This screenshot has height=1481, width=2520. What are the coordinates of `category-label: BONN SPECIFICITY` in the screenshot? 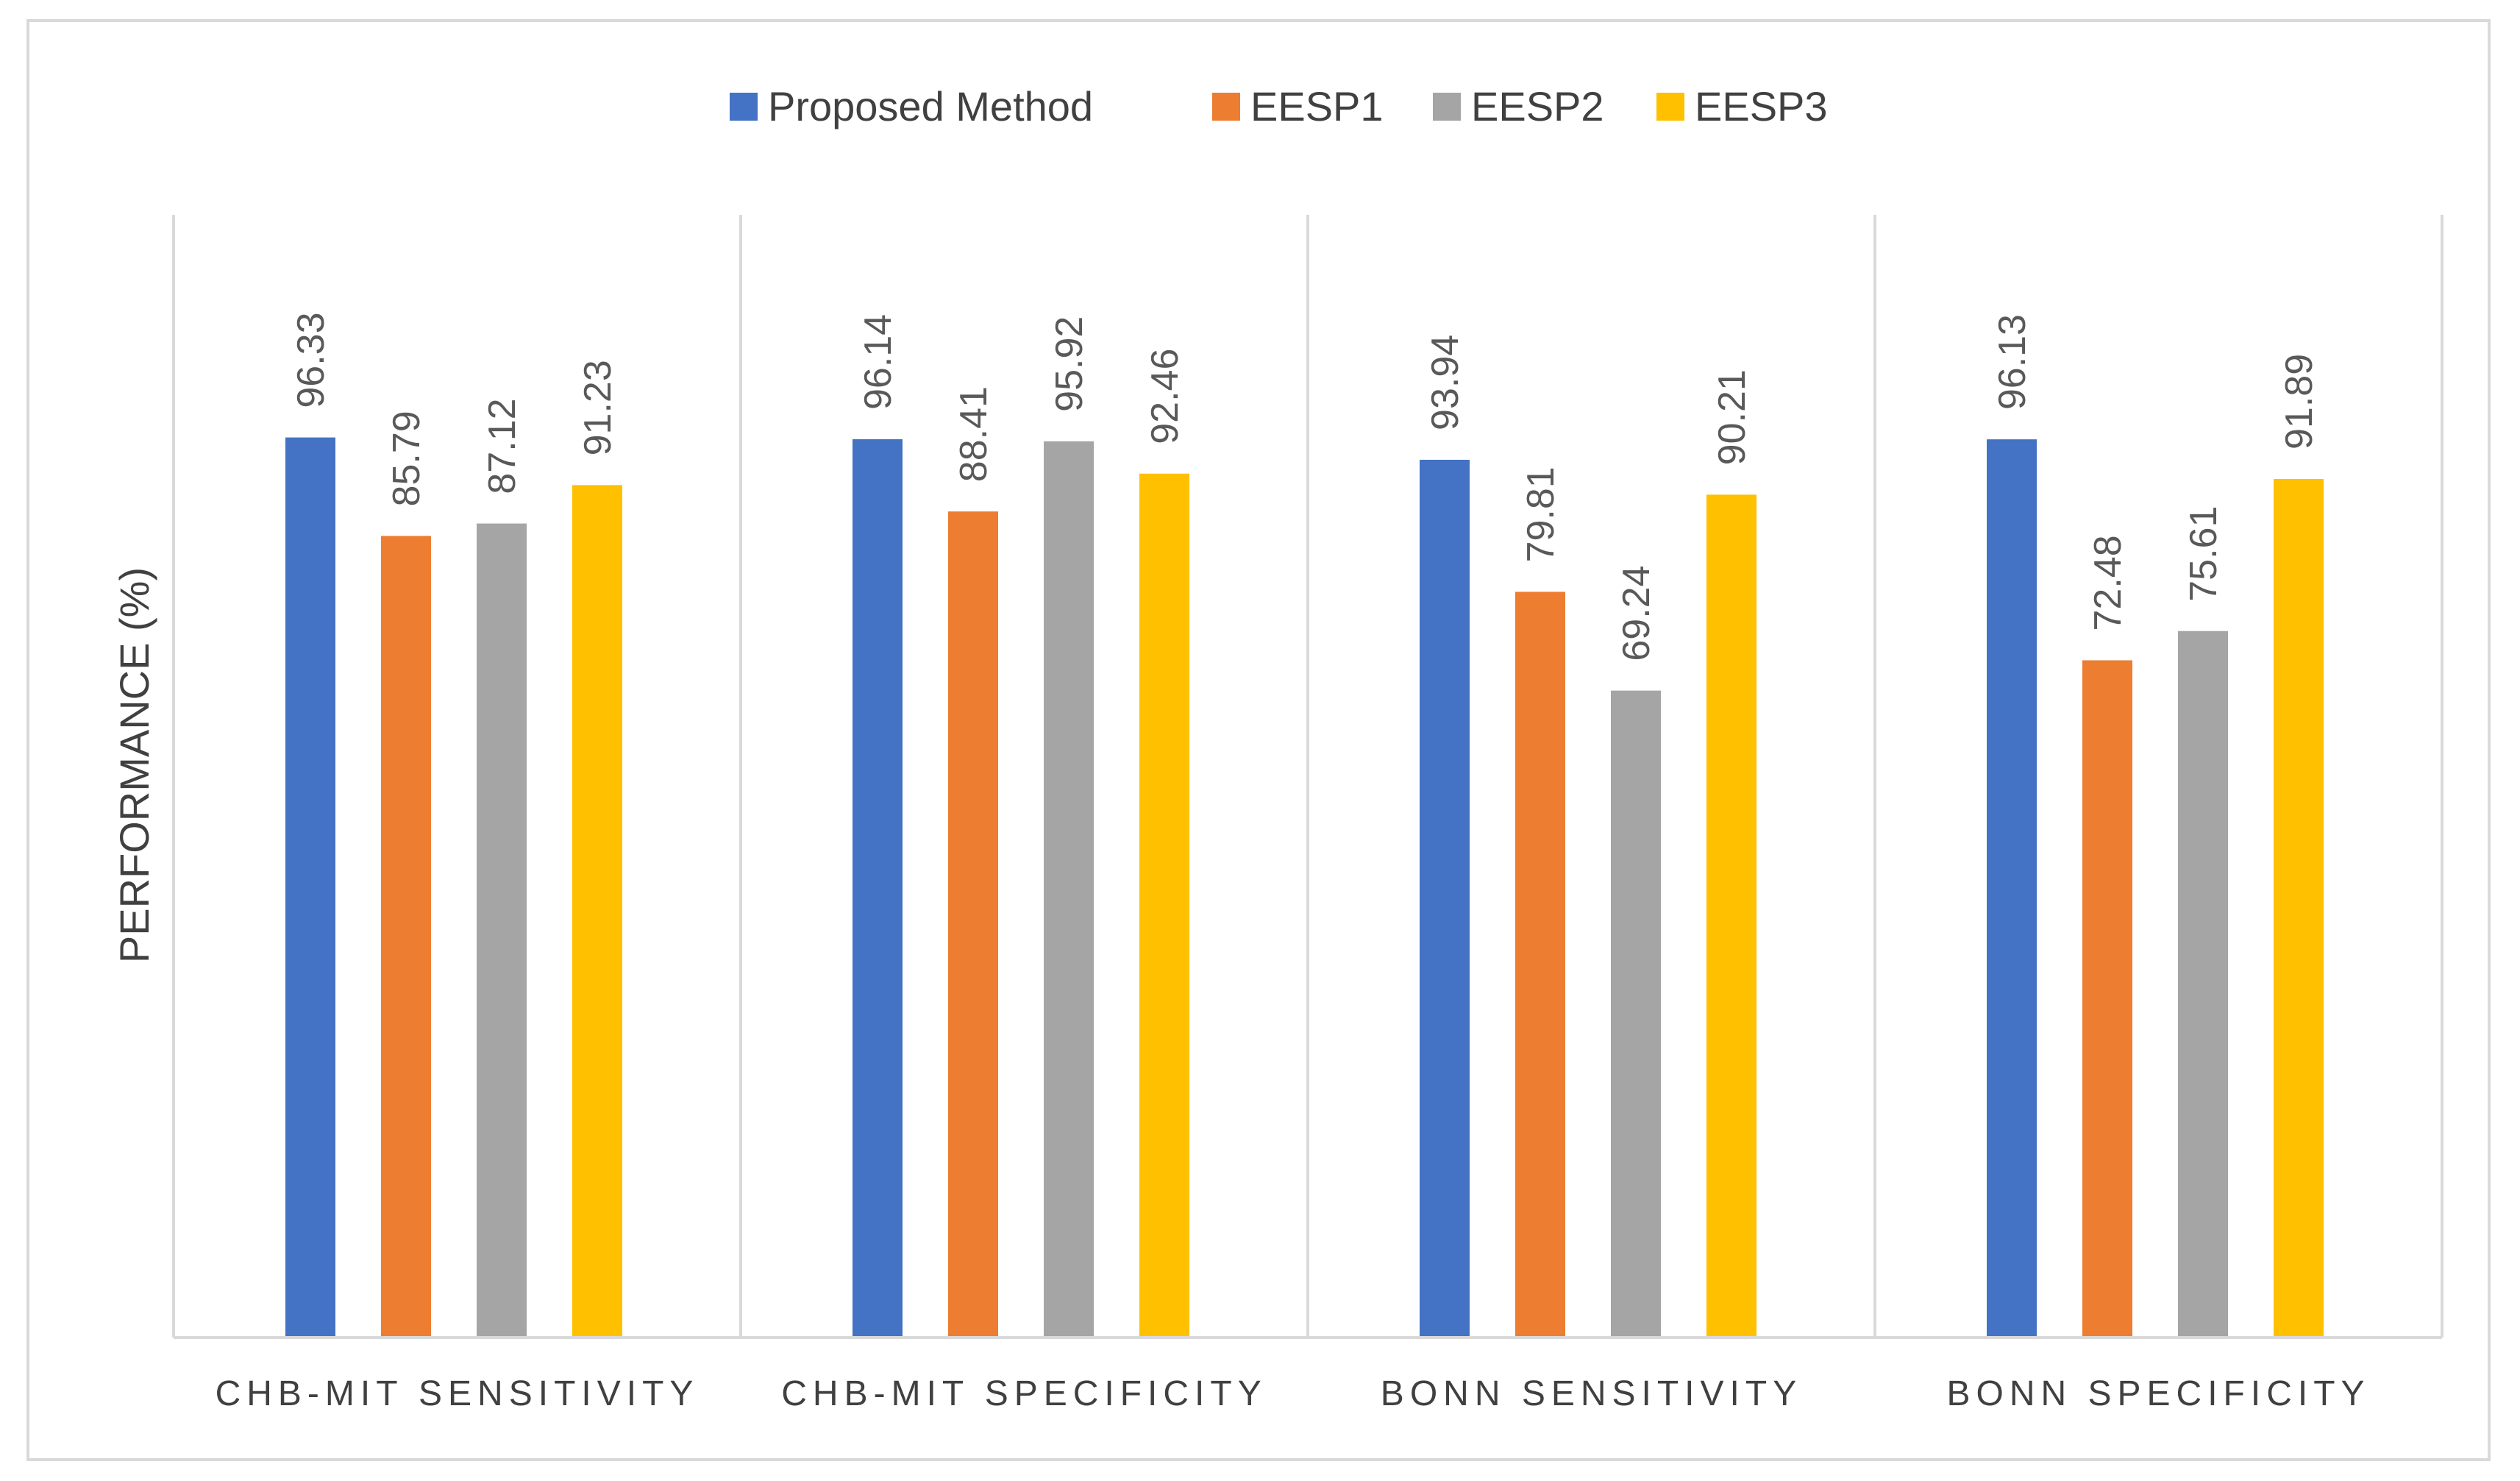 It's located at (2158, 1393).